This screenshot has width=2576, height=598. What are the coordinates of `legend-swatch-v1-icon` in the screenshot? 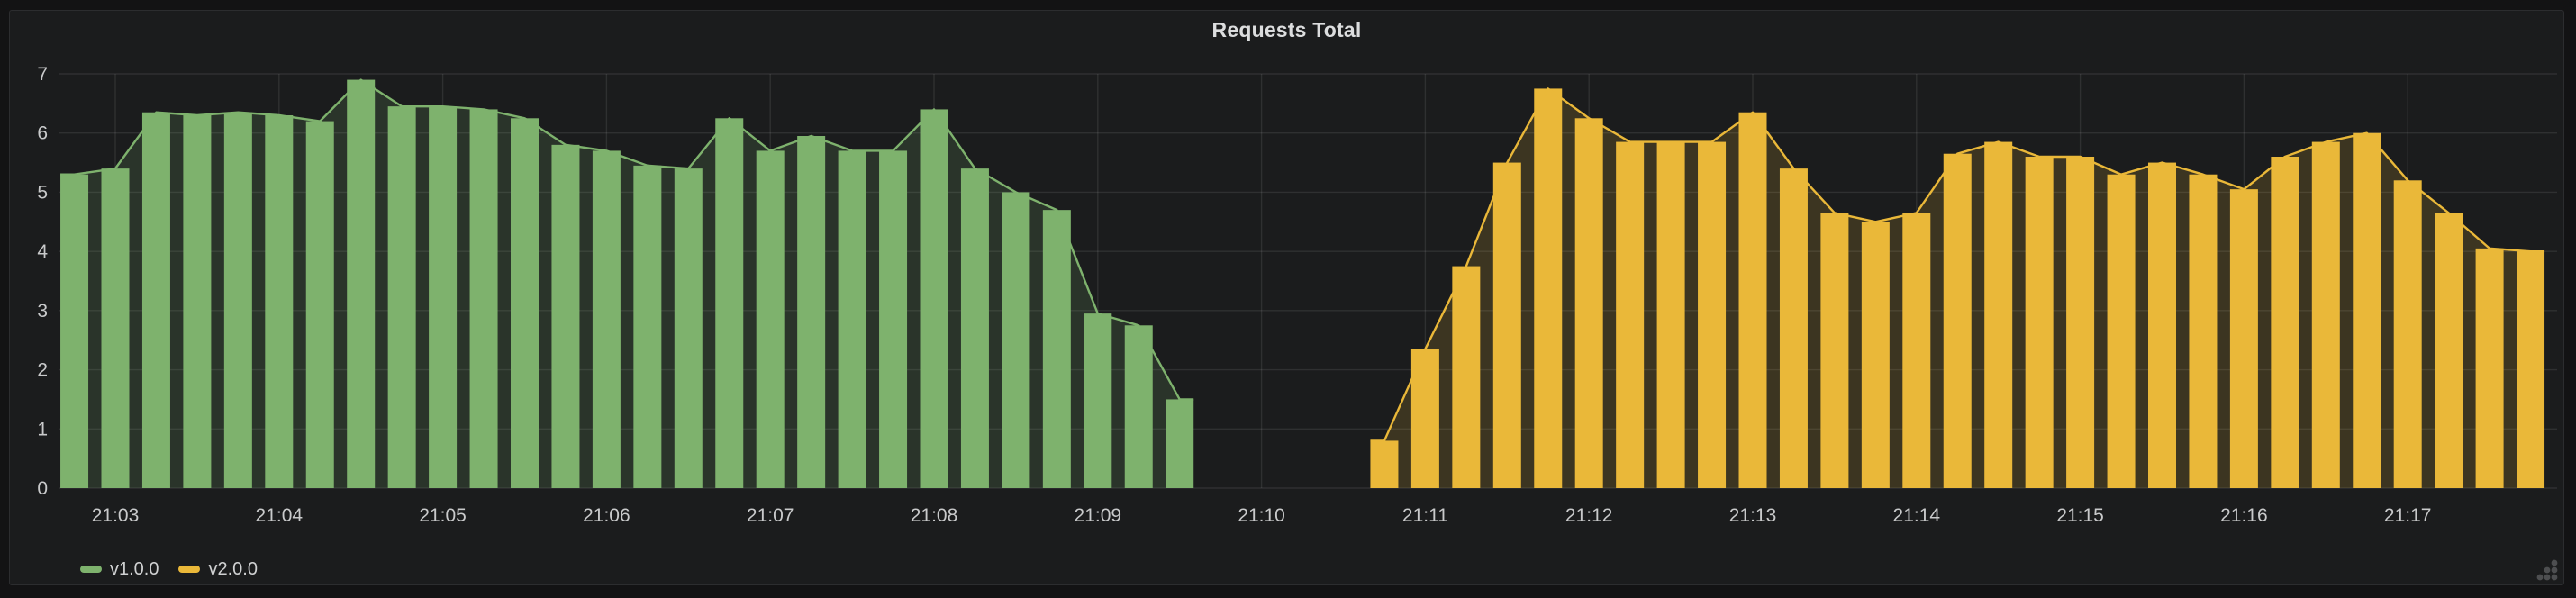 It's located at (91, 569).